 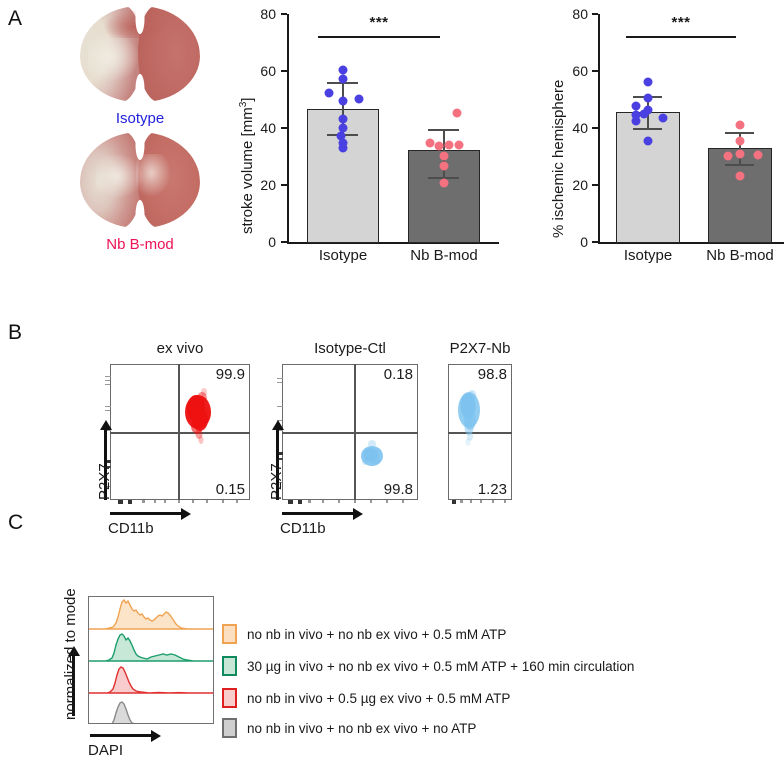 I want to click on stroke-volume-ylabel: stroke volume [mm3], so click(x=247, y=166).